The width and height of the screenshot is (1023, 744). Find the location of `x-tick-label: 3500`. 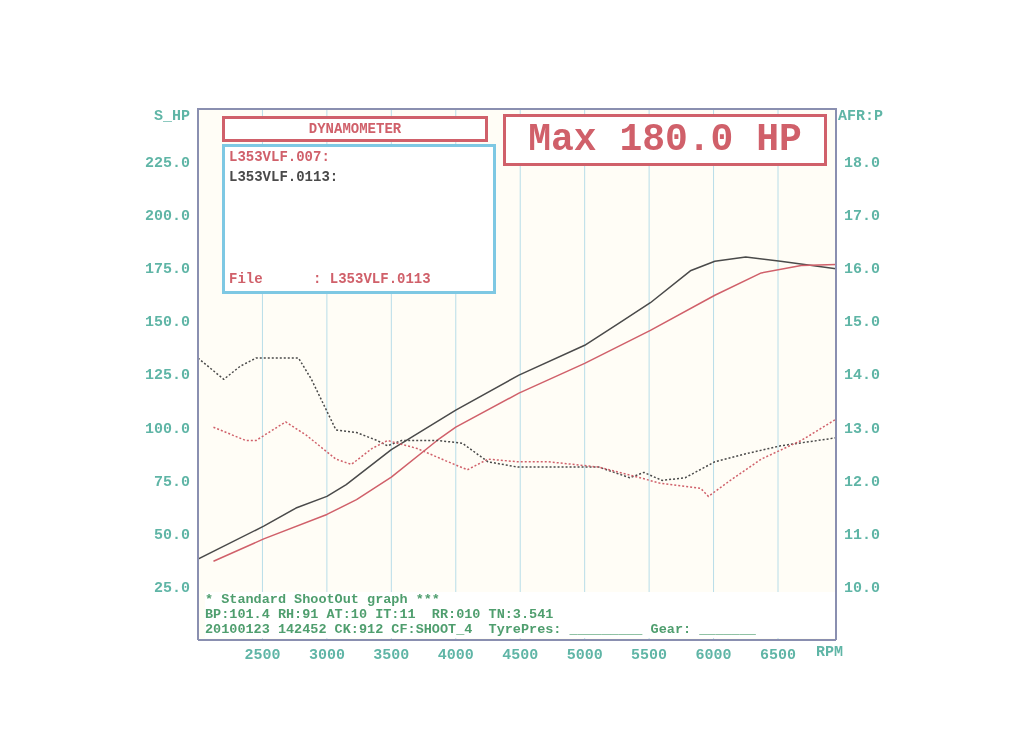

x-tick-label: 3500 is located at coordinates (391, 655).